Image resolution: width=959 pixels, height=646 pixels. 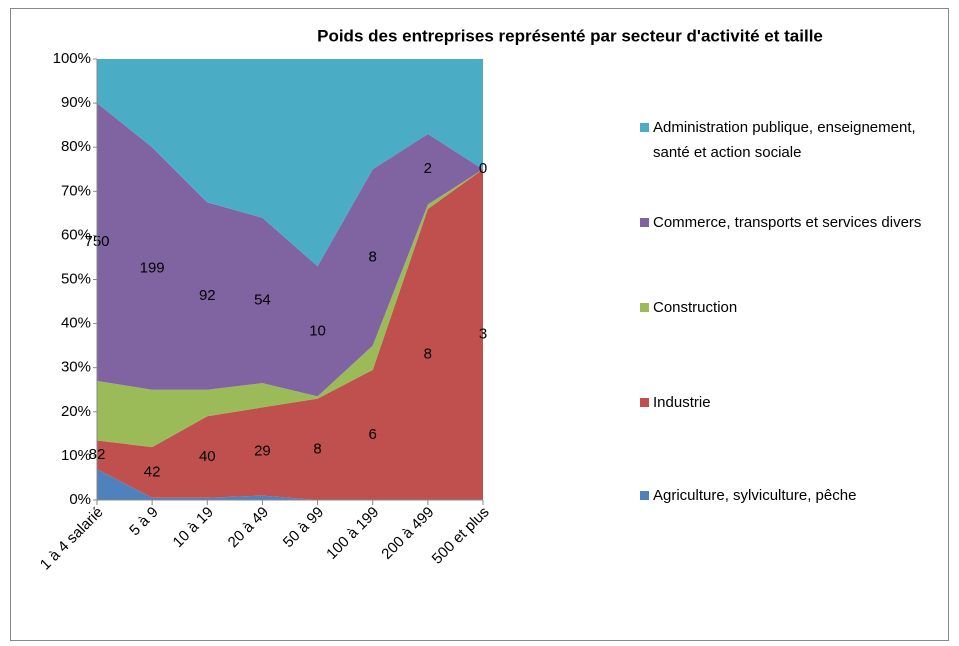 What do you see at coordinates (755, 495) in the screenshot?
I see `legend-label: Agriculture, sylviculture, pêche` at bounding box center [755, 495].